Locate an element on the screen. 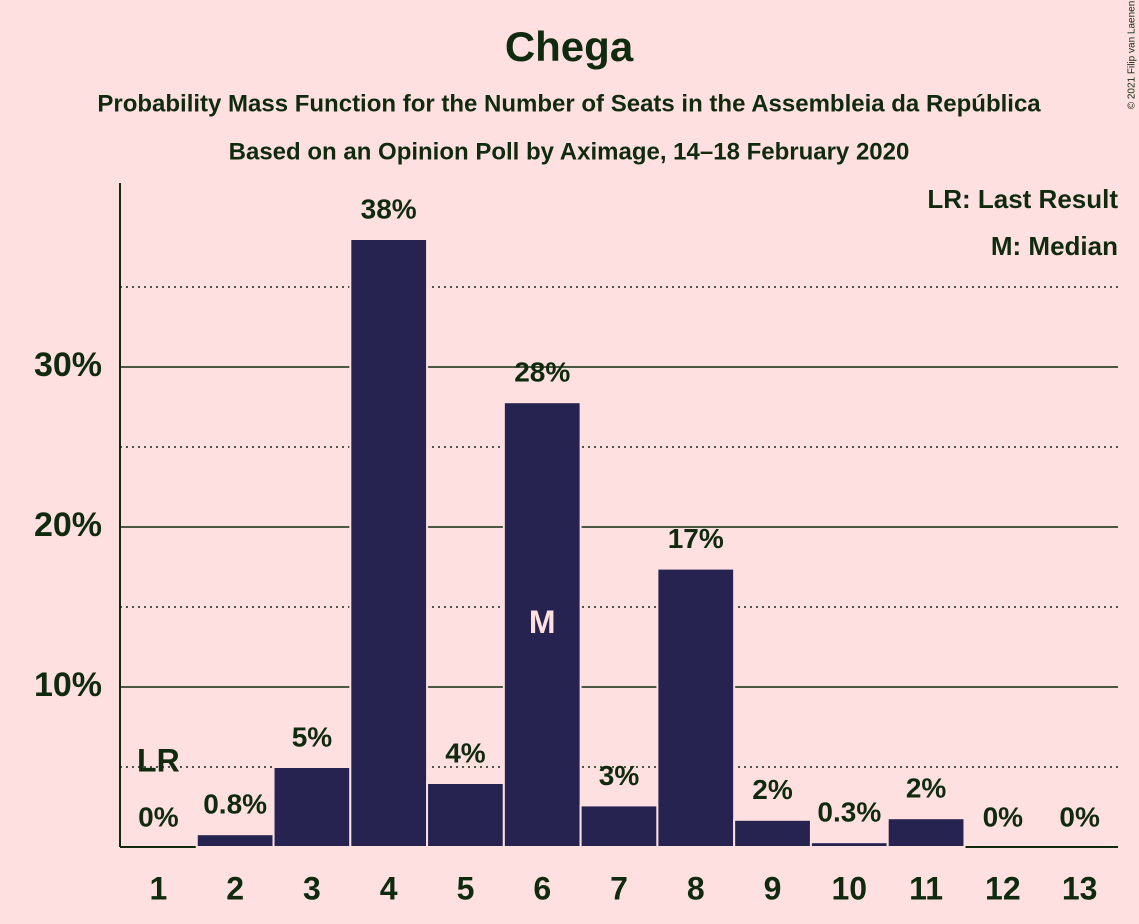 This screenshot has height=924, width=1139. value-label: 5% is located at coordinates (312, 736).